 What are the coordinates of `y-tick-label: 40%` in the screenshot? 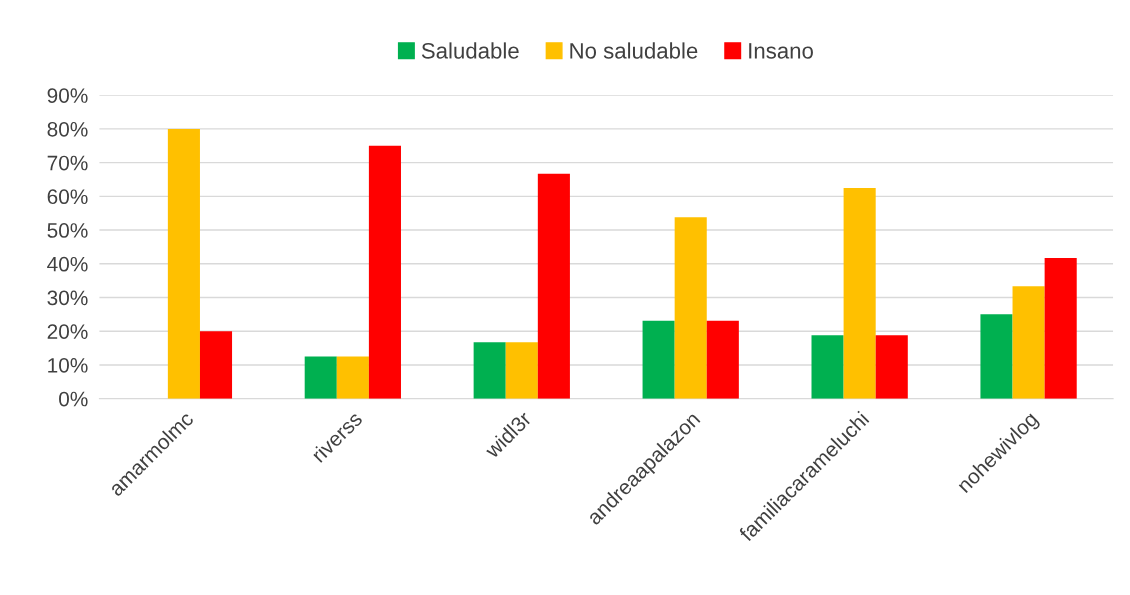 It's located at (67, 264).